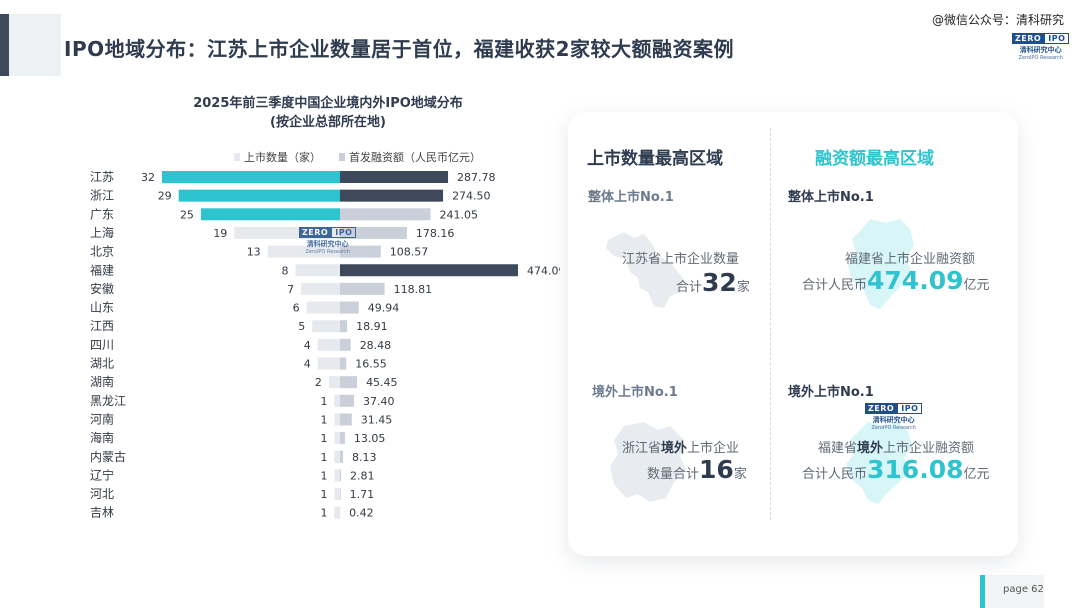  Describe the element at coordinates (4, 45) in the screenshot. I see `title-accent-bar` at that location.